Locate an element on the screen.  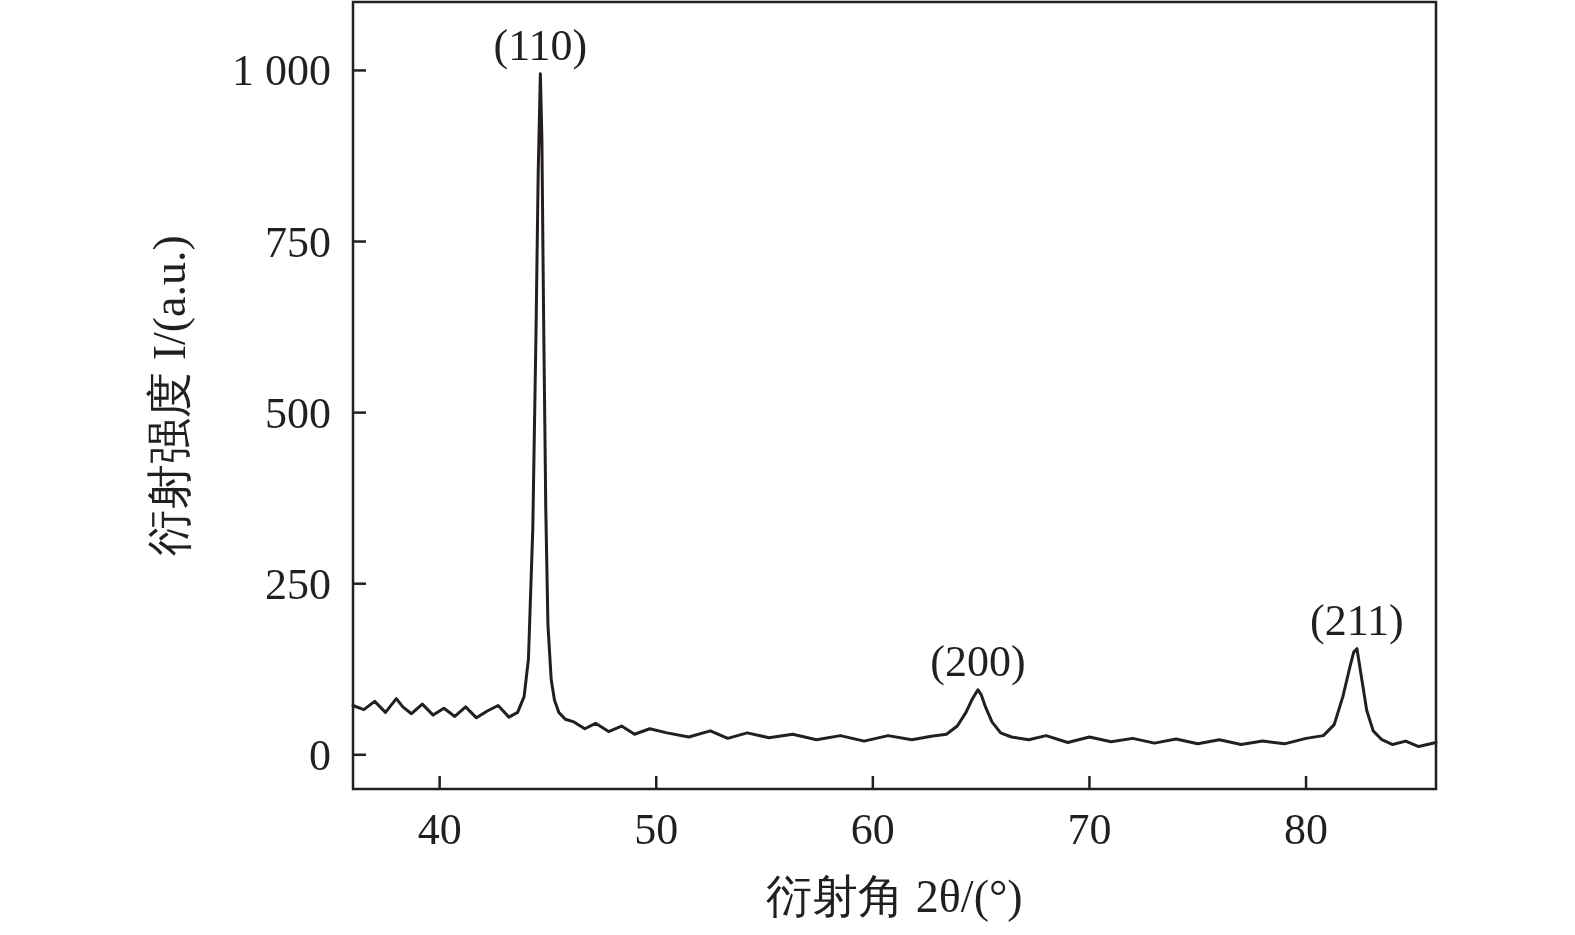
y-axis-title: 衍射强度 I/(a.u.) is located at coordinates (169, 395).